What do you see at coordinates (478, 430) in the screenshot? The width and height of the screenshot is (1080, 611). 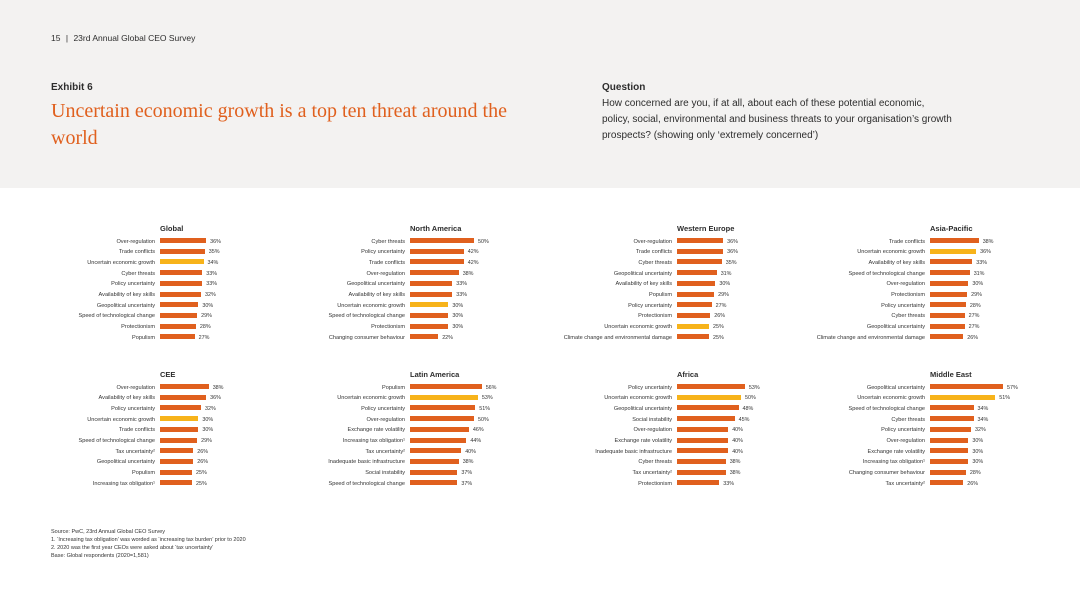 I see `bar-value-label: 46%` at bounding box center [478, 430].